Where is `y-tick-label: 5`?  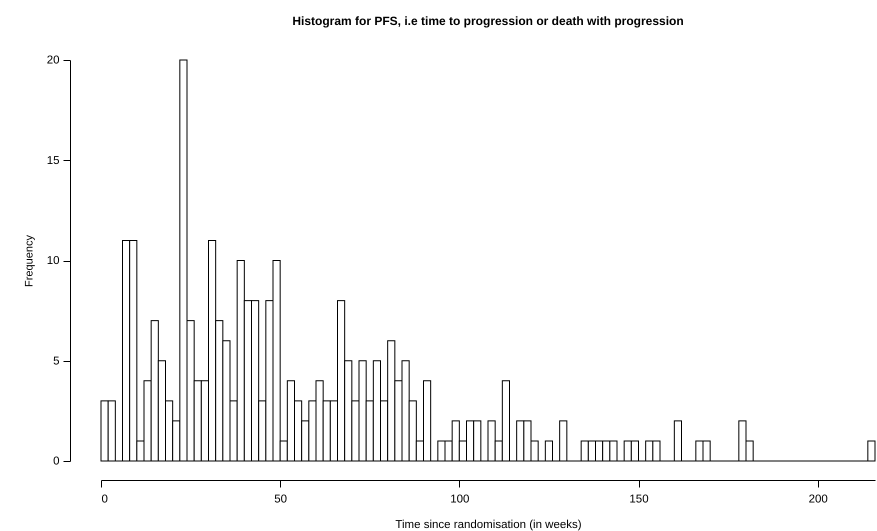
y-tick-label: 5 is located at coordinates (56, 361).